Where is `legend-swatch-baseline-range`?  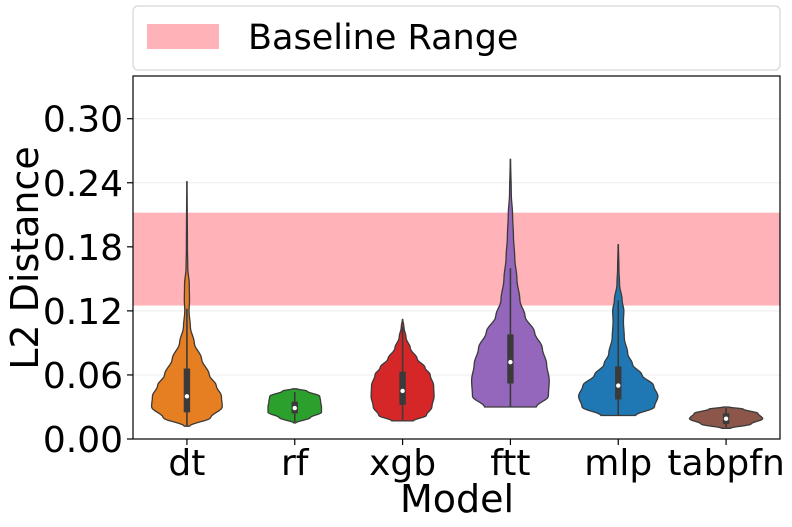 legend-swatch-baseline-range is located at coordinates (183, 36).